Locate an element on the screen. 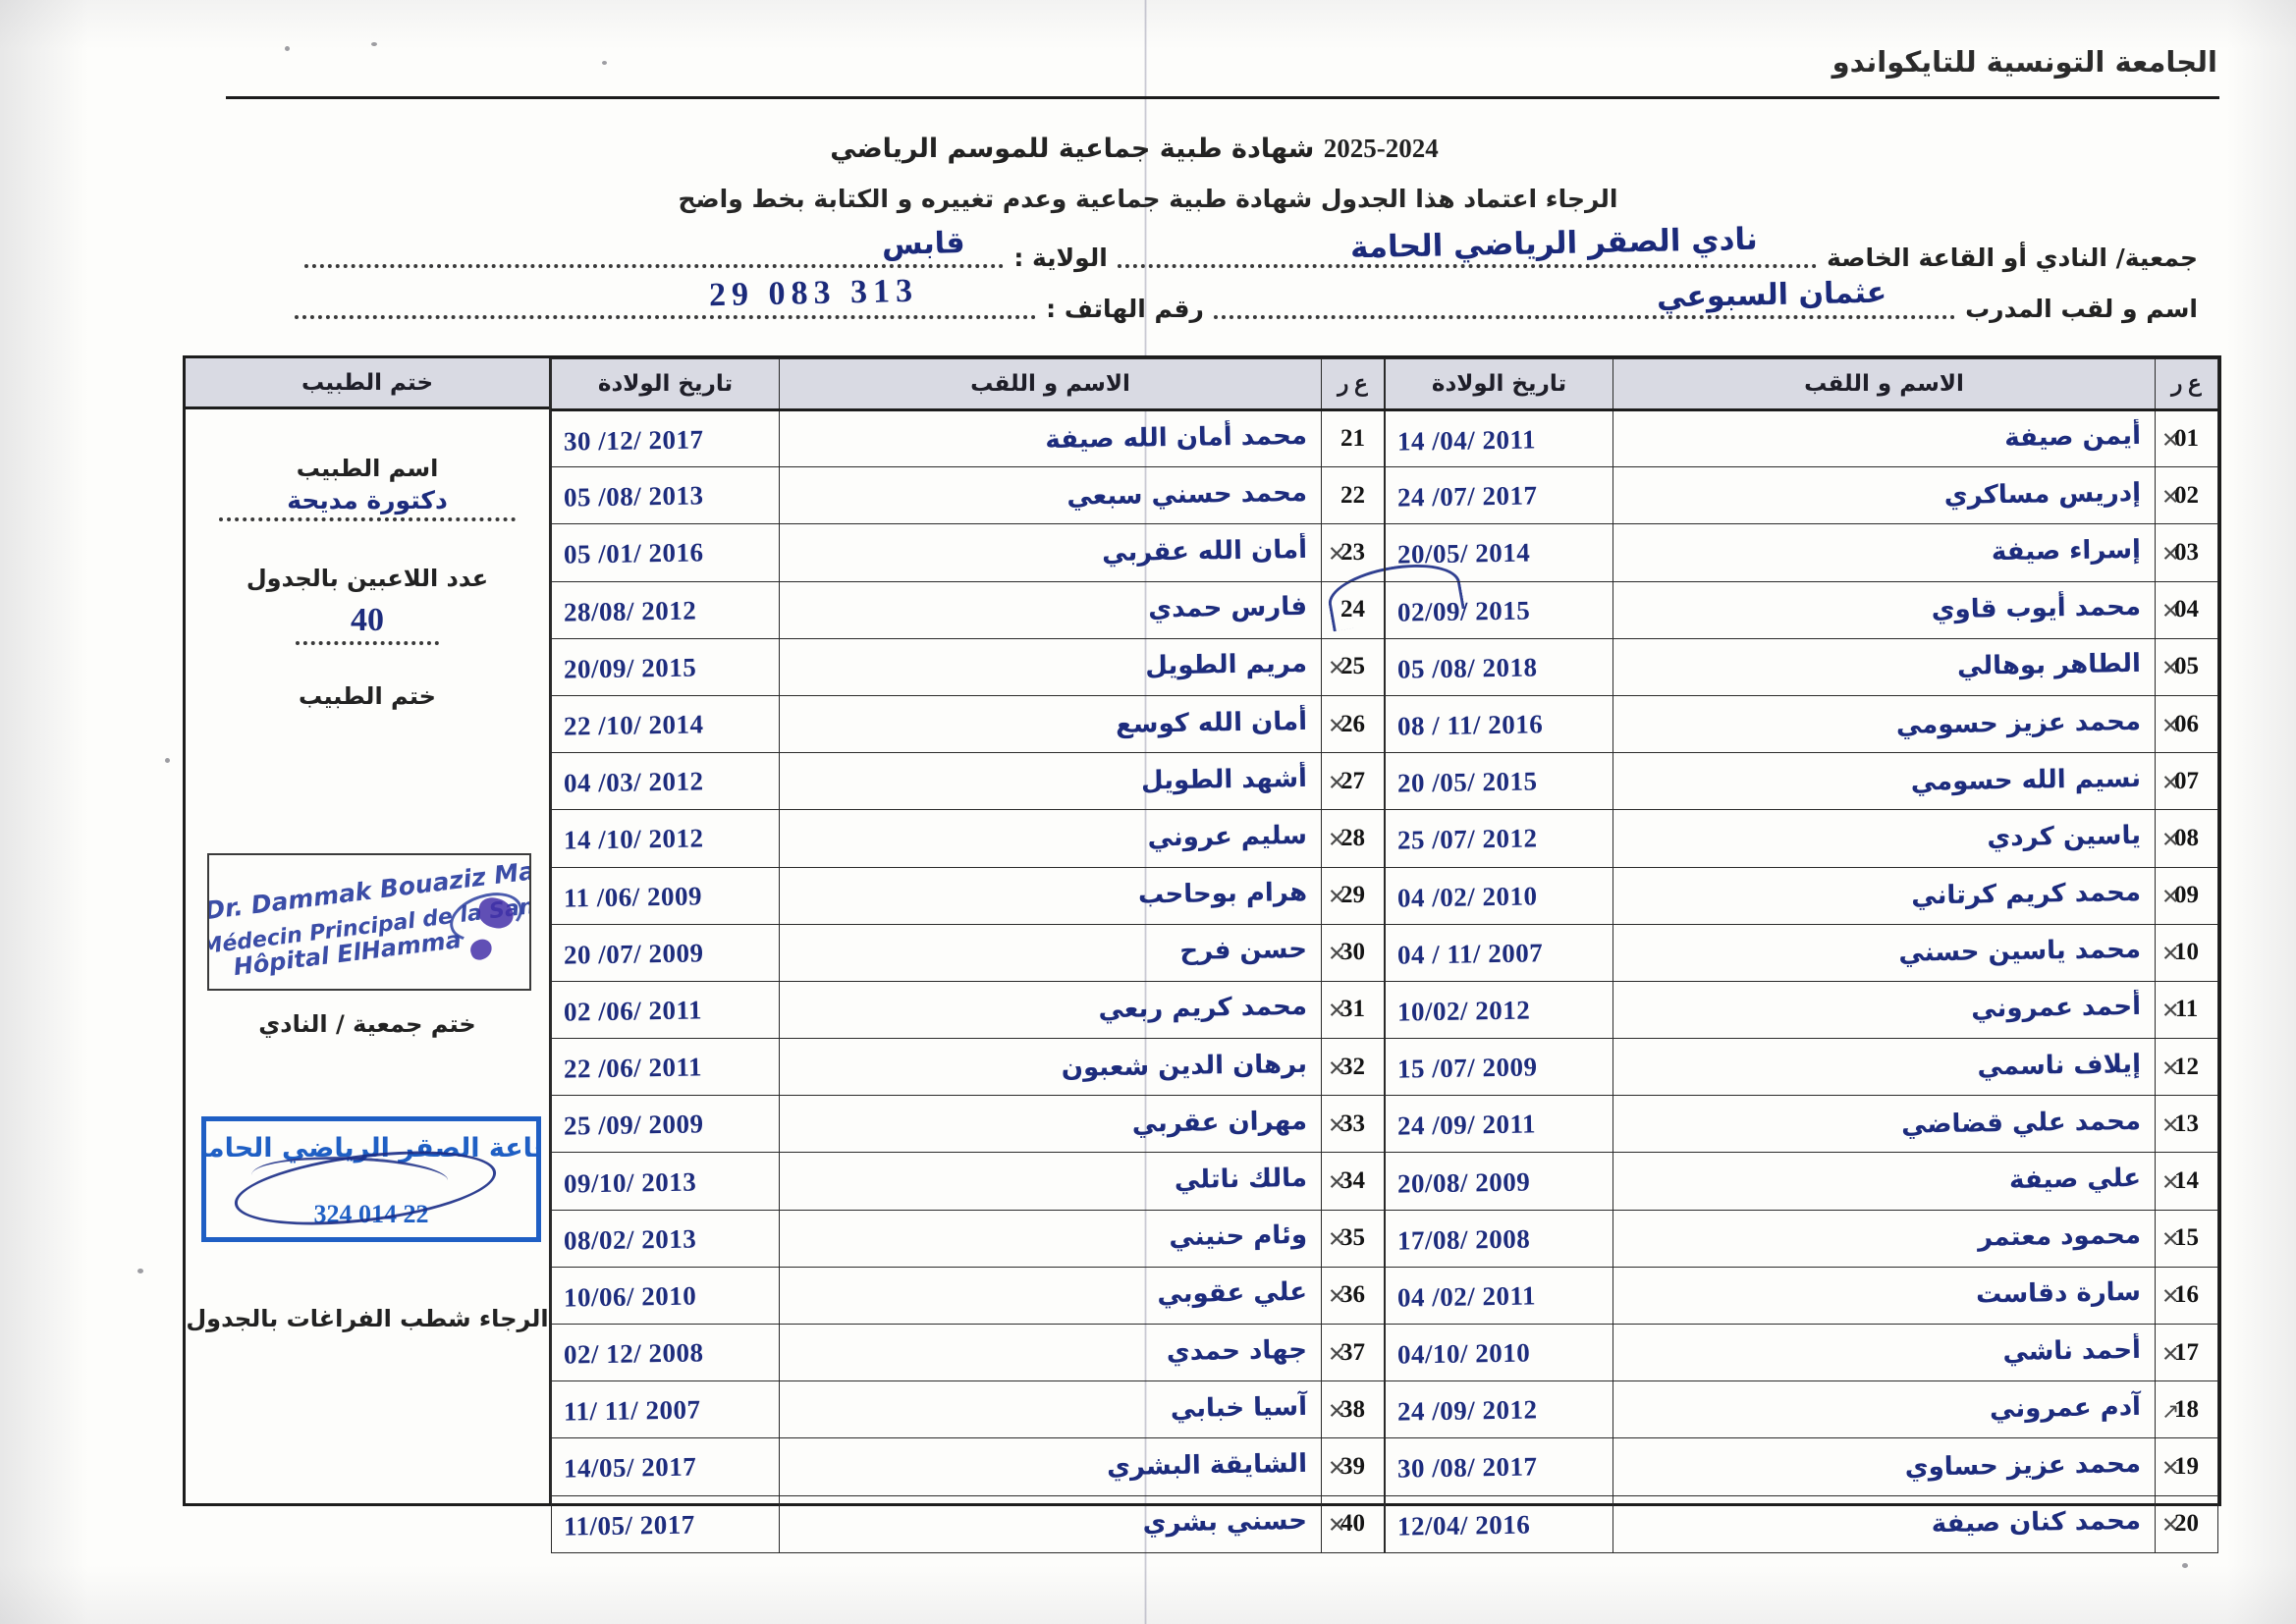 Image resolution: width=2296 pixels, height=1624 pixels. phone-input-line: 29 083 313 is located at coordinates (666, 296).